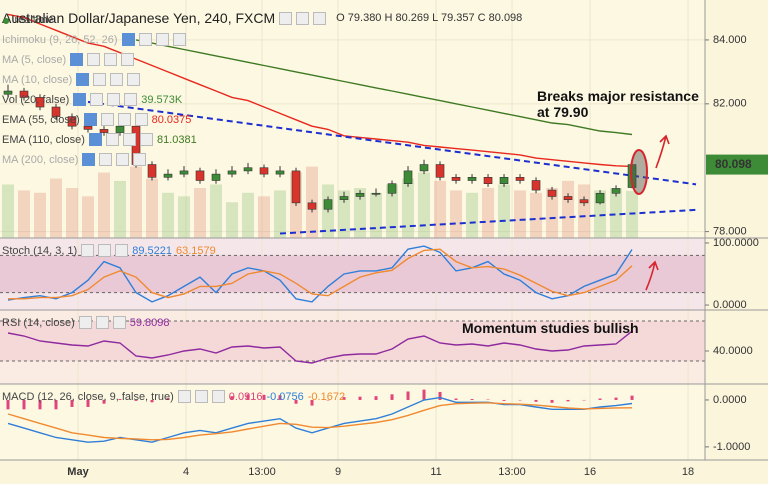 Image resolution: width=768 pixels, height=484 pixels. I want to click on y-tick-label: -1.0000, so click(731, 447).